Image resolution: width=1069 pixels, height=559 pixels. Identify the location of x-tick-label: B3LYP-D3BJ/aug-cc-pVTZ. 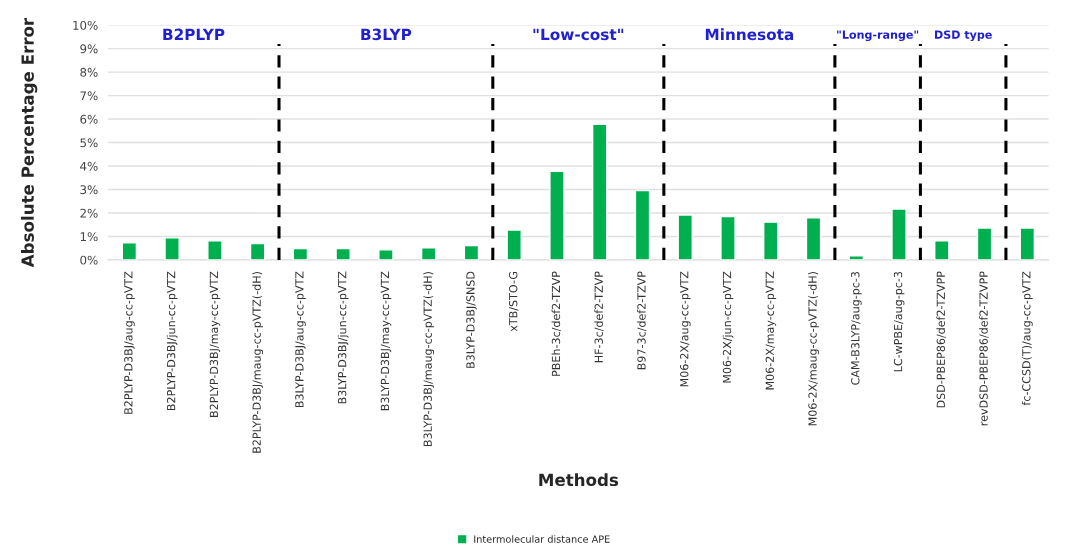
(300, 339).